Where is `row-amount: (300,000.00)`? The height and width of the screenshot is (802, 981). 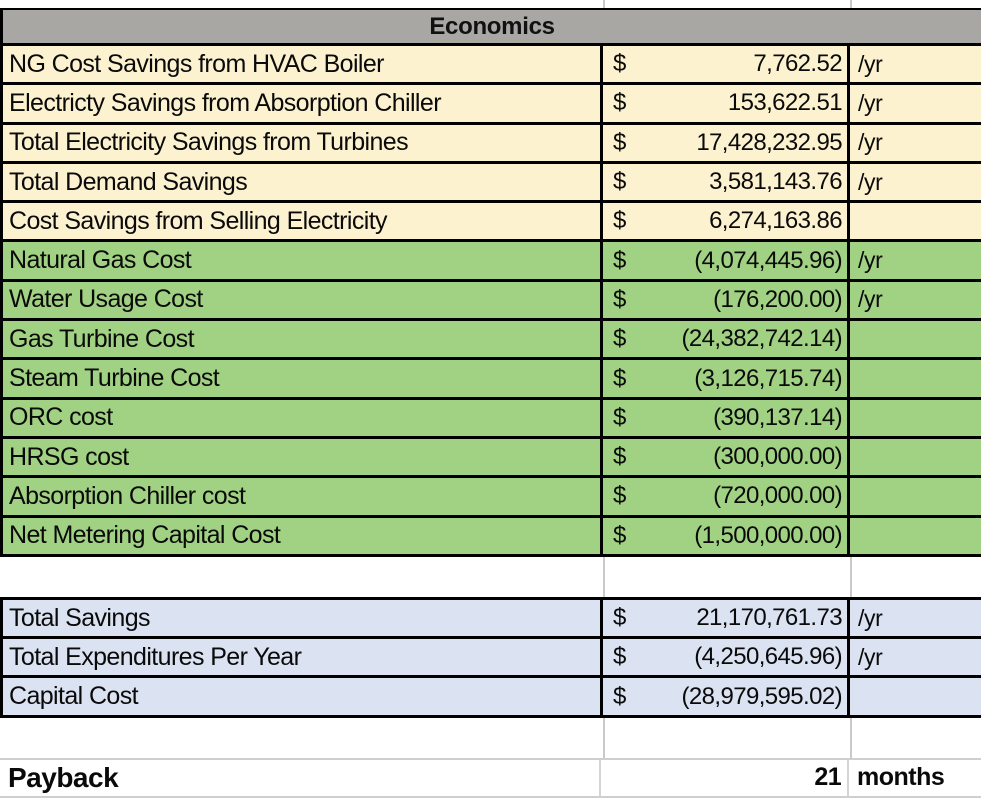
row-amount: (300,000.00) is located at coordinates (778, 457).